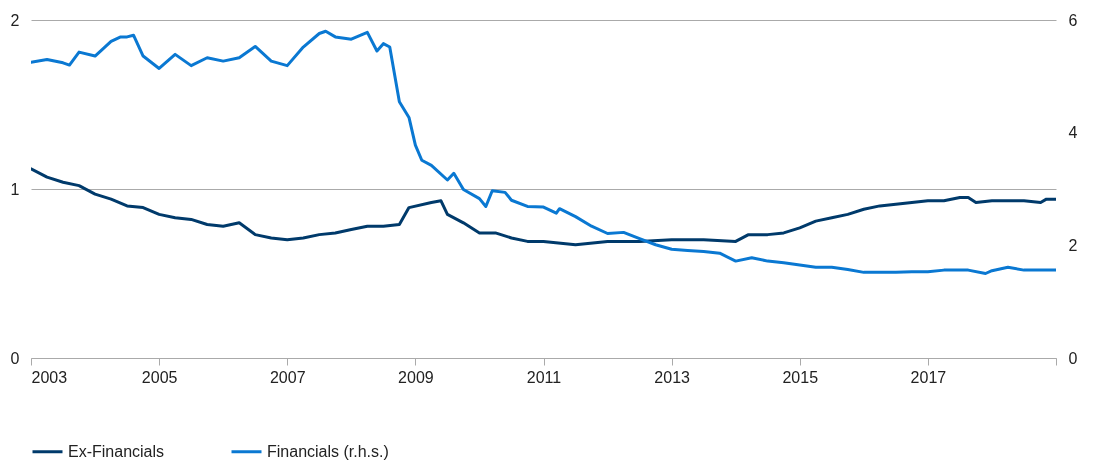  What do you see at coordinates (15, 20) in the screenshot?
I see `y-tick-label: 2` at bounding box center [15, 20].